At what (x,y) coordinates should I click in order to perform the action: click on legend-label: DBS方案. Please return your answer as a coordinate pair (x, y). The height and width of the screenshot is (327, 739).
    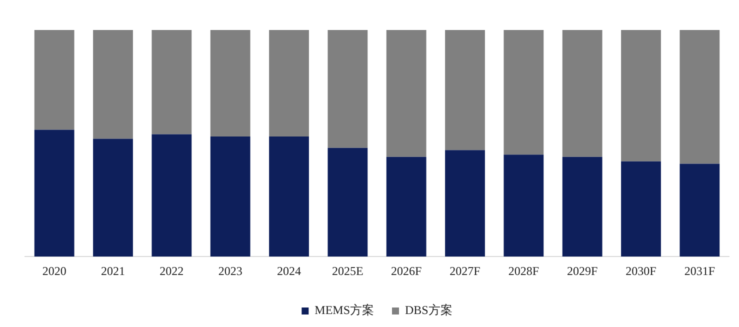
    Looking at the image, I should click on (428, 310).